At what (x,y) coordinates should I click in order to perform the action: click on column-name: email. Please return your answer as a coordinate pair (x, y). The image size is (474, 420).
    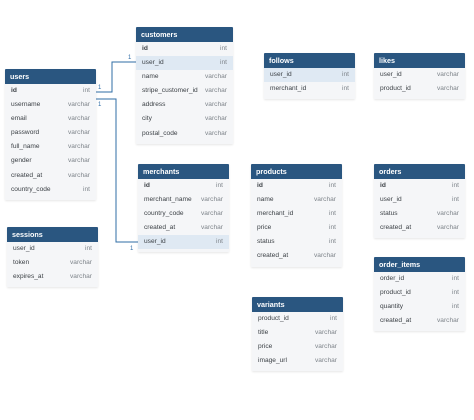
    Looking at the image, I should click on (19, 119).